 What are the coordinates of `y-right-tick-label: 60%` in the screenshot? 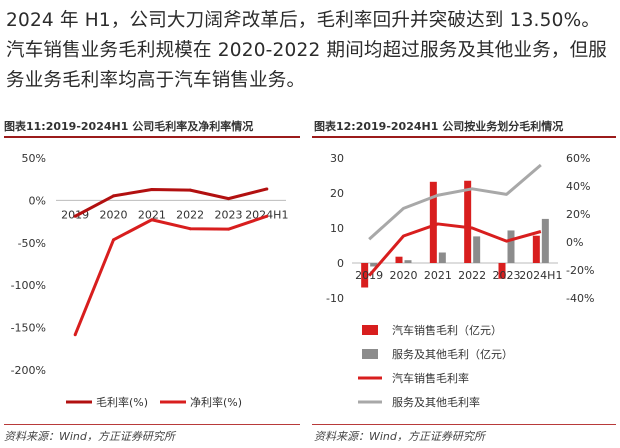 It's located at (578, 158).